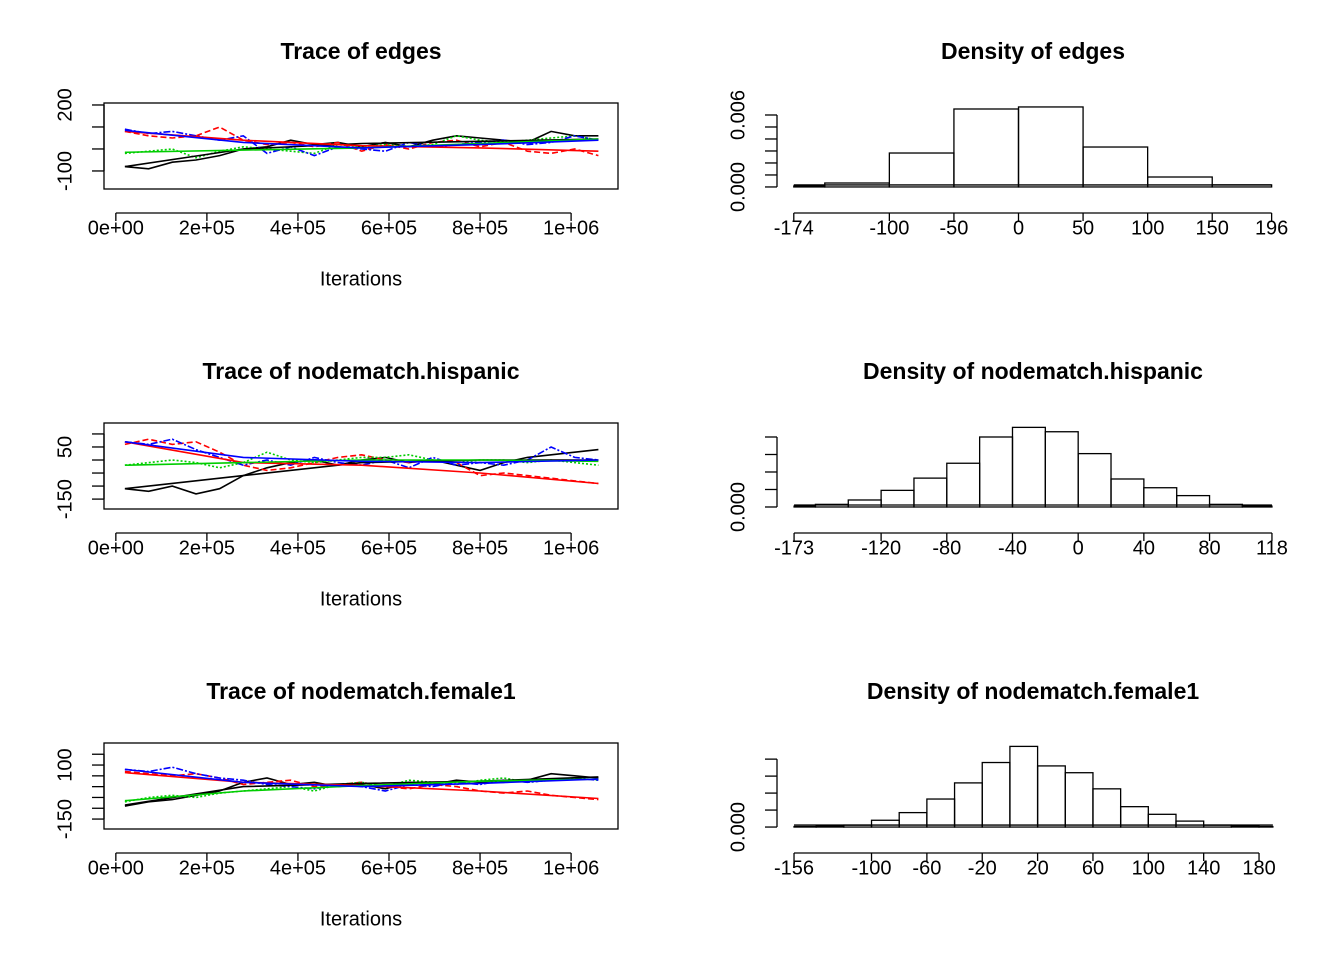  I want to click on x-tick-label: -80, so click(946, 548).